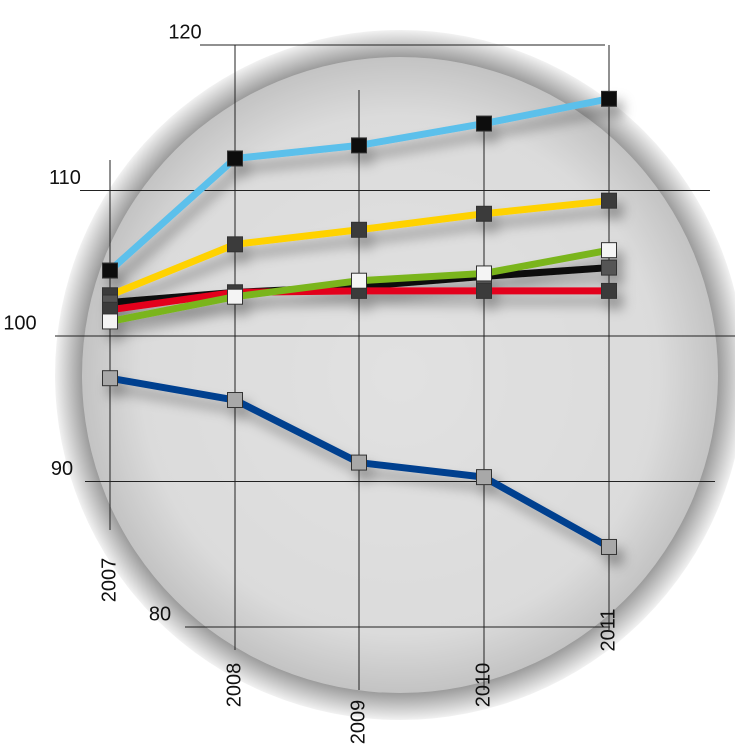 The image size is (735, 752). What do you see at coordinates (109, 580) in the screenshot?
I see `x-tick-label: 2007` at bounding box center [109, 580].